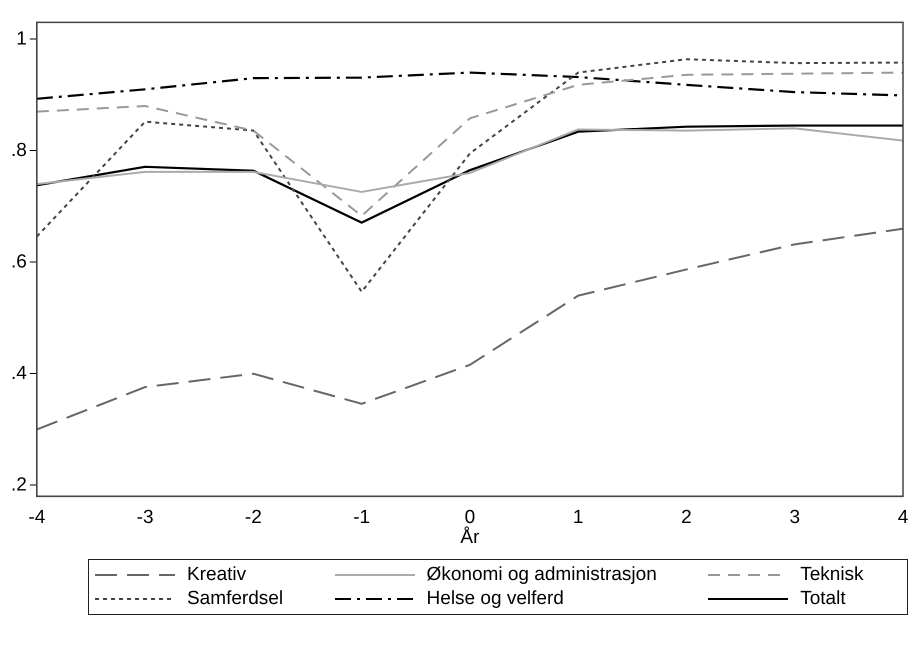 Image resolution: width=923 pixels, height=661 pixels. I want to click on legend-label: Helse og velferd, so click(495, 599).